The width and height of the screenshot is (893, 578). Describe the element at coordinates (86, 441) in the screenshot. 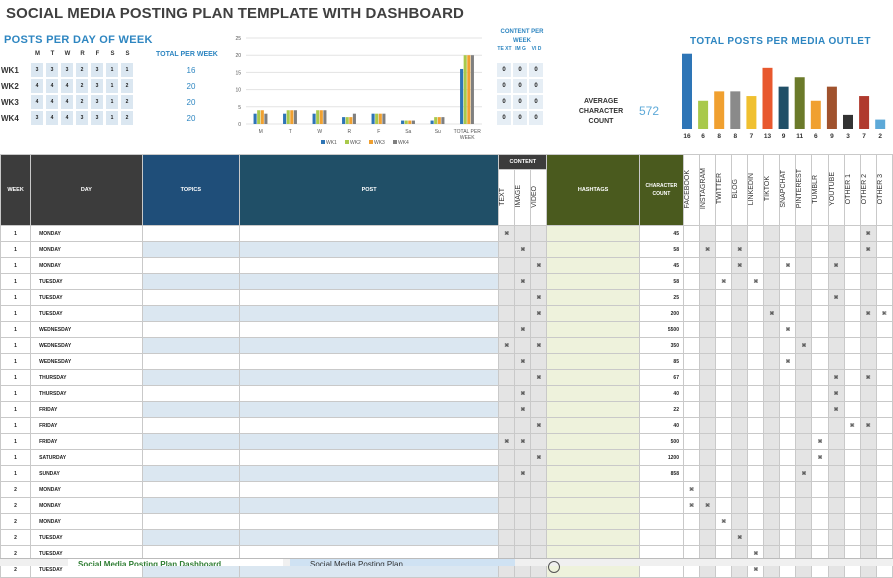

I see `day-cell: FRIDAY` at that location.